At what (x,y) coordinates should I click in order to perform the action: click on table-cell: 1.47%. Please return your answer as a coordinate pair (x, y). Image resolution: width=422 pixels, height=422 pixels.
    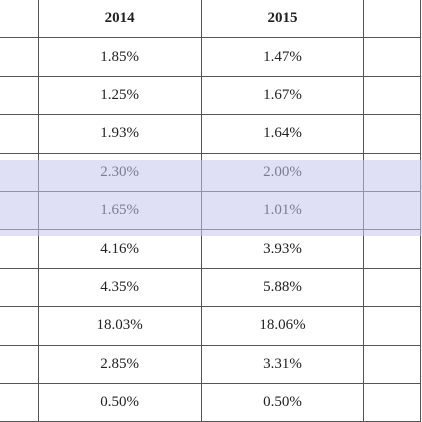
    Looking at the image, I should click on (282, 57).